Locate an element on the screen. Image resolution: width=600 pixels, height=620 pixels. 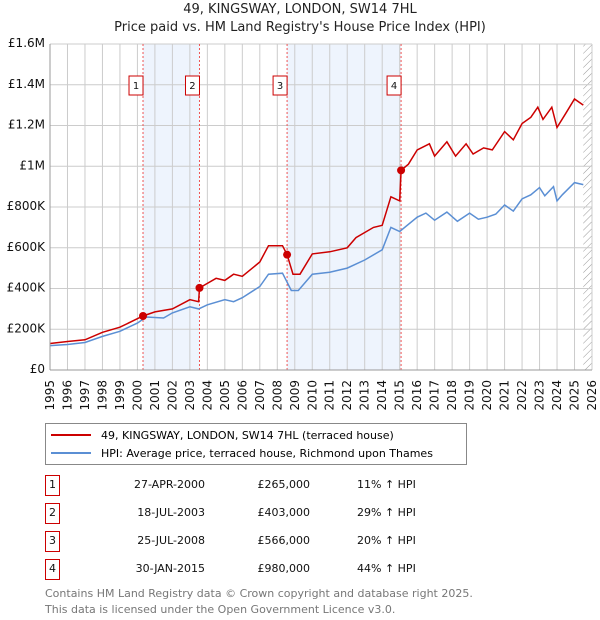
x-tick-label: 2012 is located at coordinates (347, 395).